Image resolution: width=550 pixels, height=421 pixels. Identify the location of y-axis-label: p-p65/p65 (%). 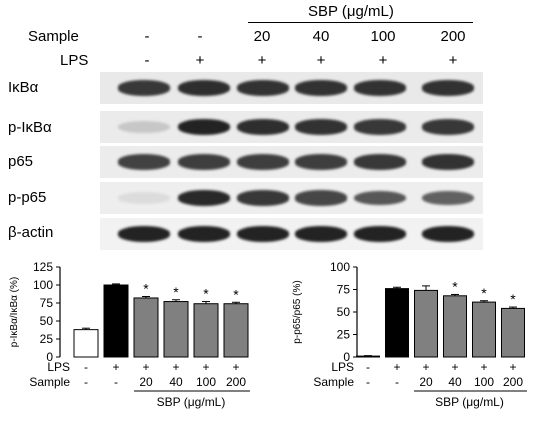
(297, 311).